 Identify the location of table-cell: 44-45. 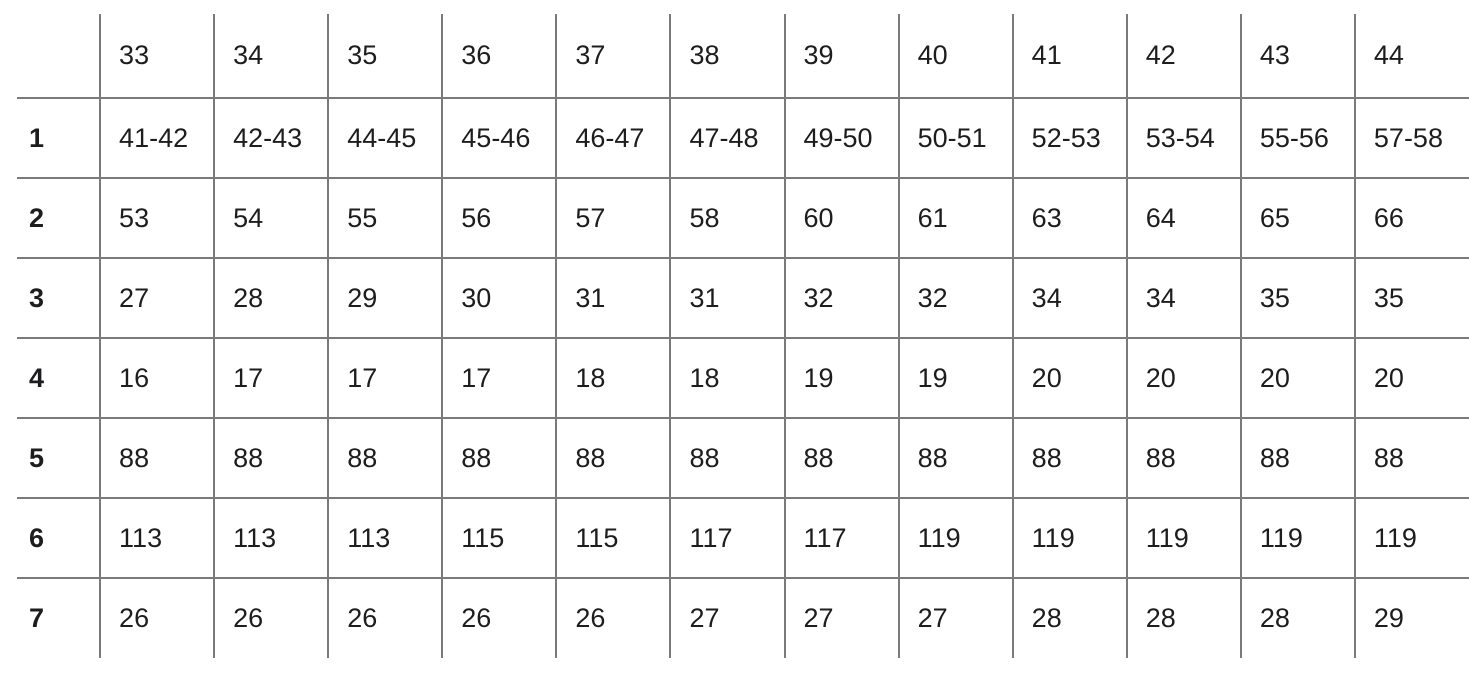
(385, 138).